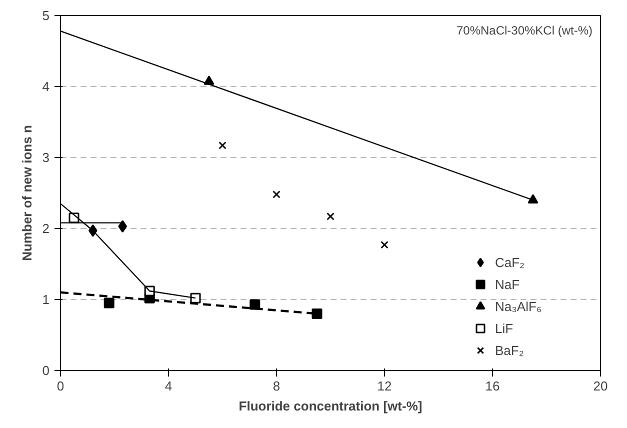  What do you see at coordinates (46, 228) in the screenshot?
I see `y-tick-label: 2` at bounding box center [46, 228].